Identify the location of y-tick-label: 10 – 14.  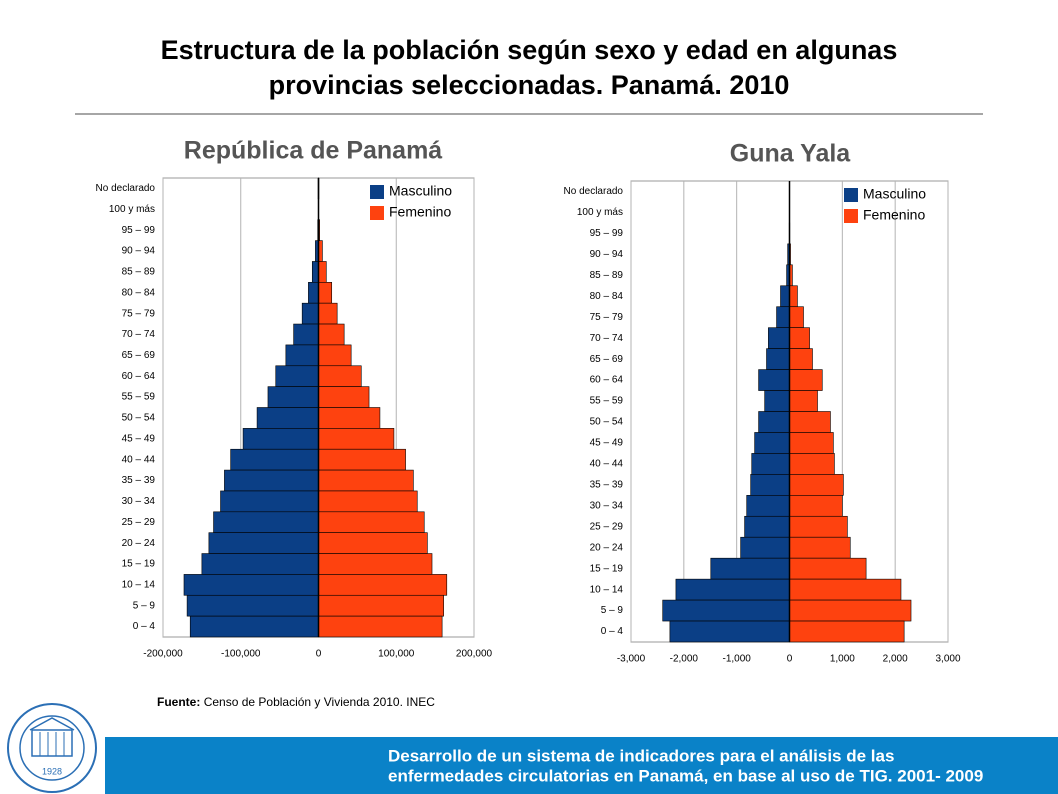
(139, 584).